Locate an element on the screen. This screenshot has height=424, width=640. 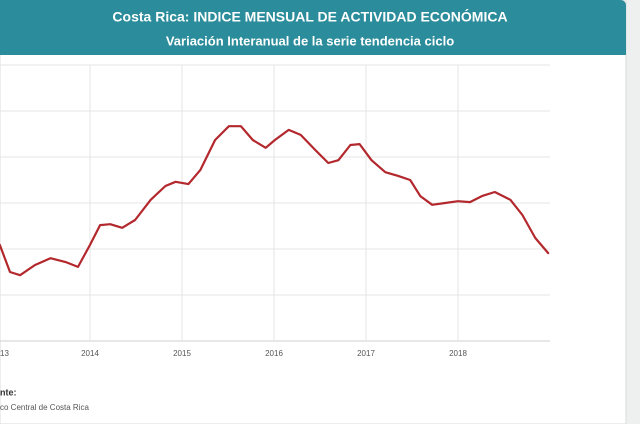
x-tick-label: 2015 is located at coordinates (182, 353).